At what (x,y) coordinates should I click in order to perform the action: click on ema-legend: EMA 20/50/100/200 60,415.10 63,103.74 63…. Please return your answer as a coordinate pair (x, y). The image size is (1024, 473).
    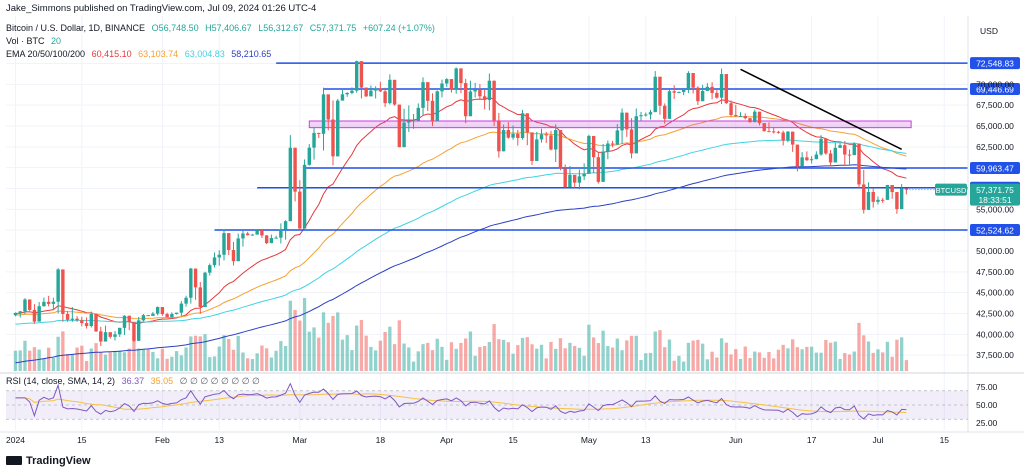
    Looking at the image, I should click on (138, 54).